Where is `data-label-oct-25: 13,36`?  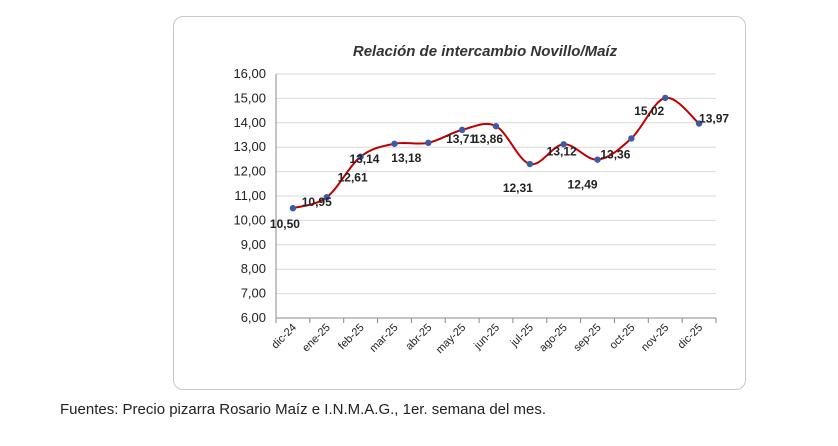 data-label-oct-25: 13,36 is located at coordinates (615, 154).